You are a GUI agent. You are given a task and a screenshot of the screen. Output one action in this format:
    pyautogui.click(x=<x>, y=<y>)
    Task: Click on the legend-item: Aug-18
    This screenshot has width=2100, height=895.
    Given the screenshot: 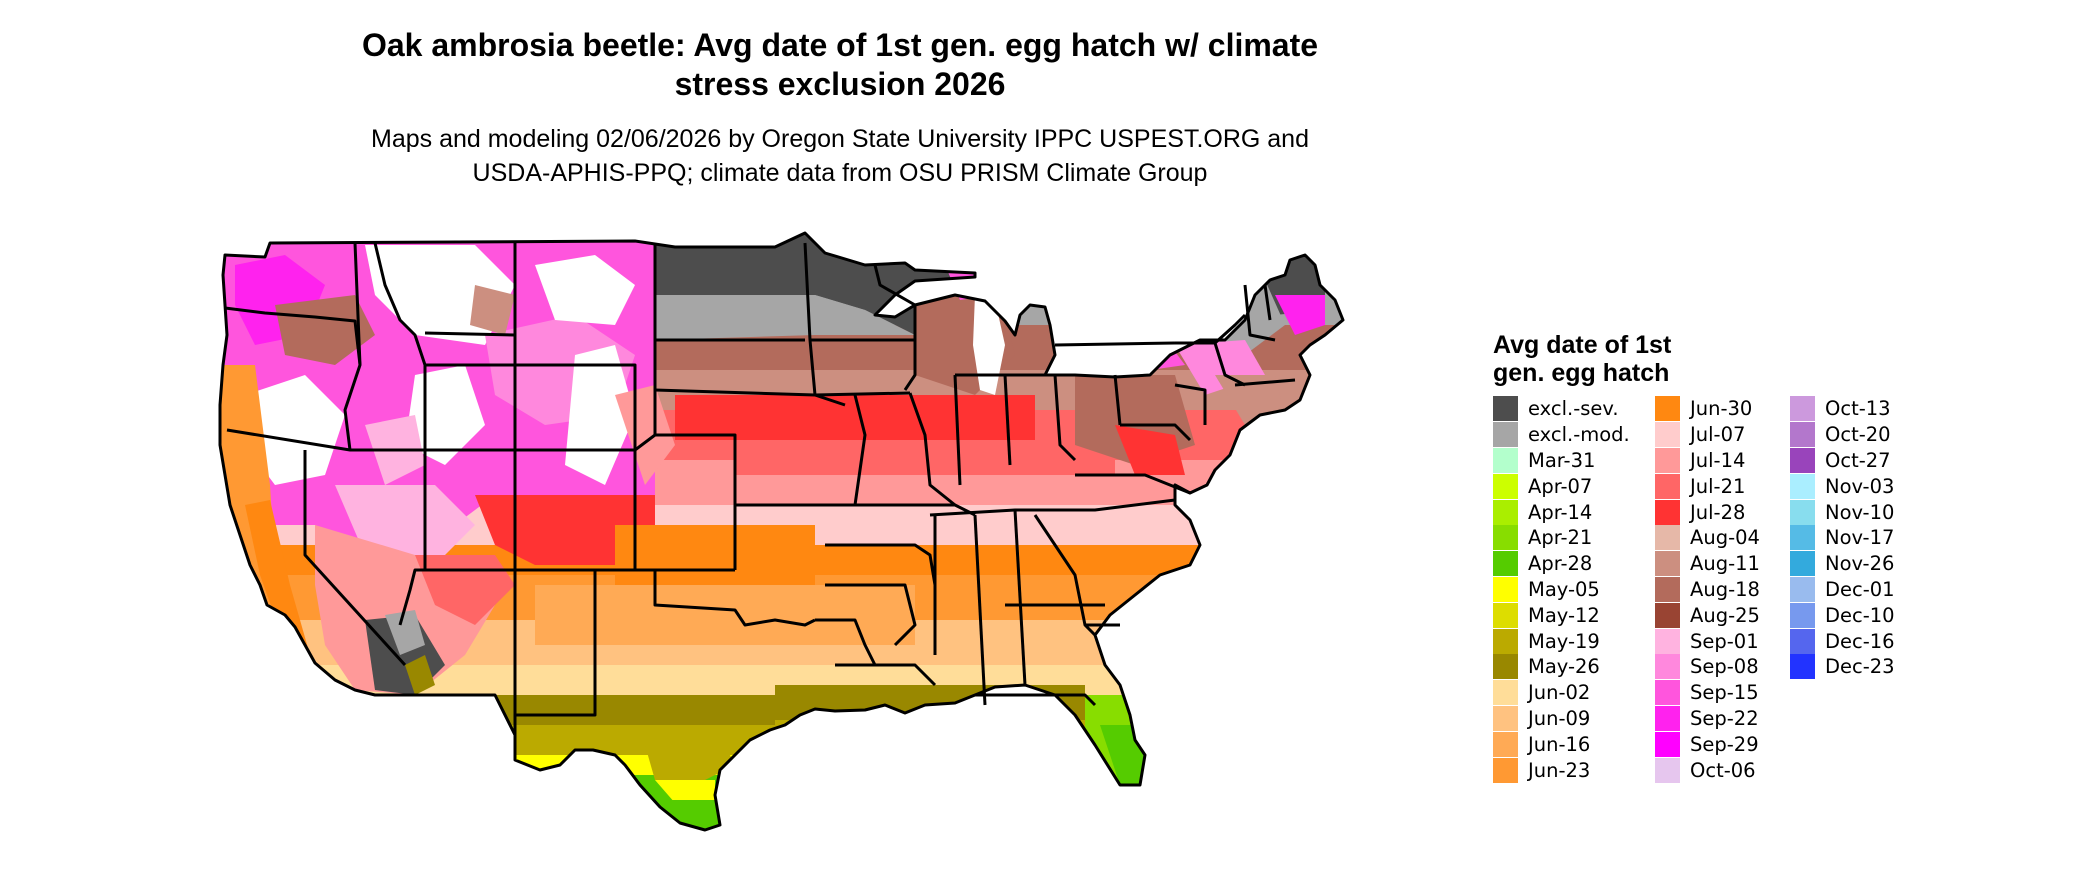 What is the action you would take?
    pyautogui.click(x=1707, y=589)
    